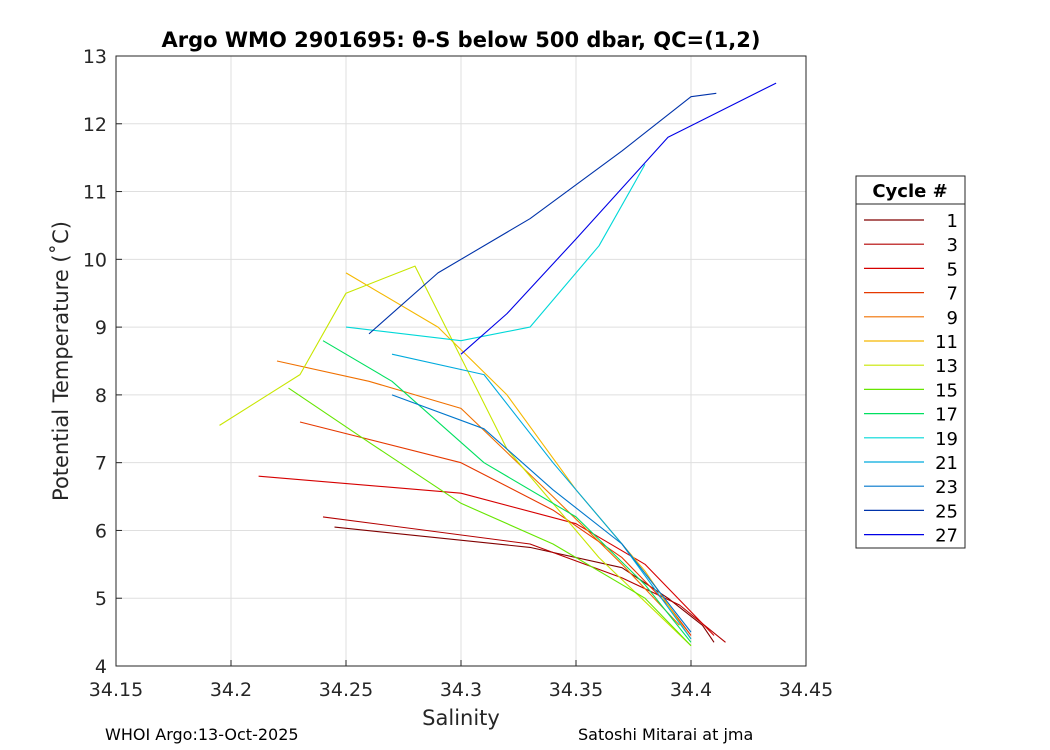 This screenshot has height=750, width=1050. Describe the element at coordinates (102, 362) in the screenshot. I see `y-ticks: 4 5 6 7 8 9 10 11 12 13` at that location.